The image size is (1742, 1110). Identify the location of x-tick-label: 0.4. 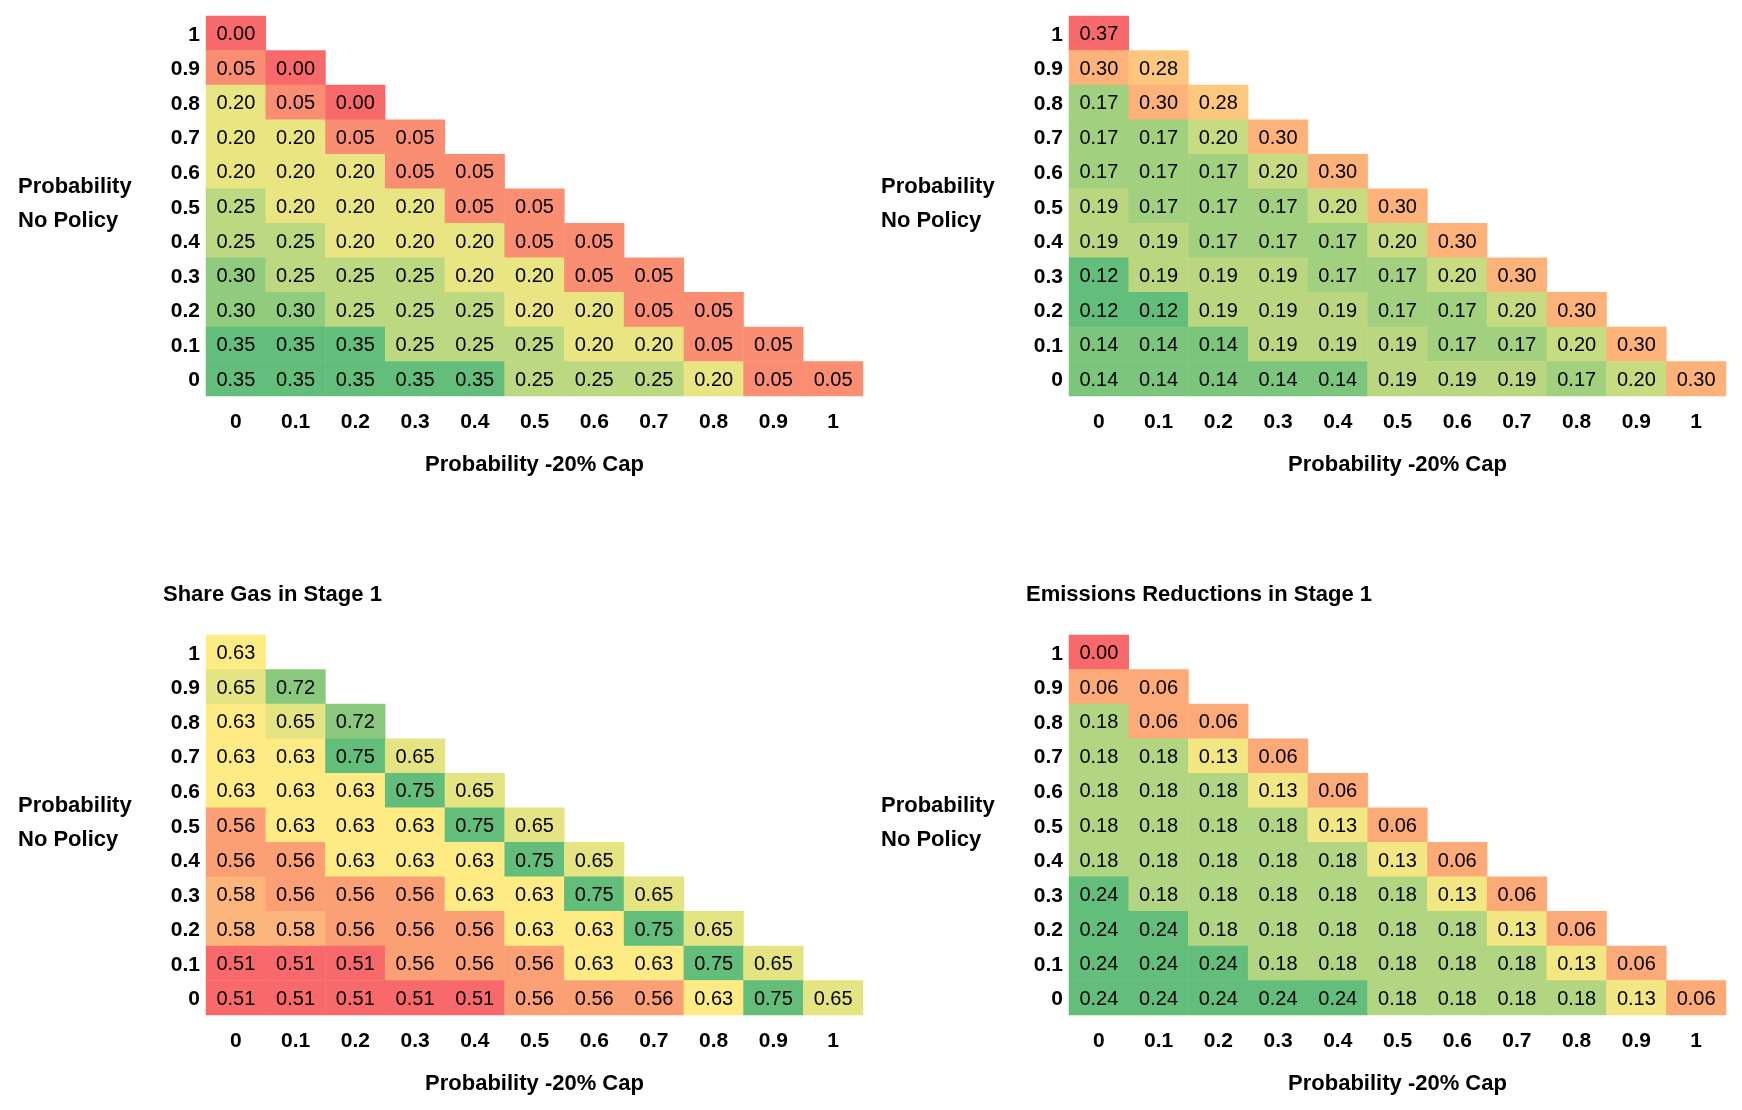
(475, 1039).